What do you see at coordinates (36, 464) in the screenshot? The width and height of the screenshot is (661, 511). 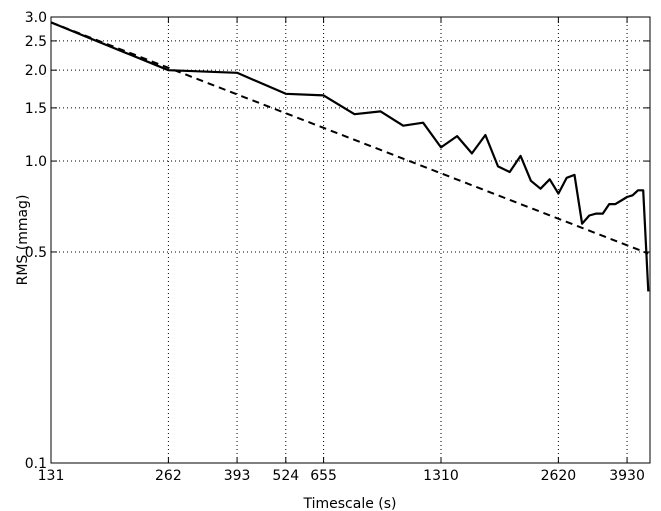 I see `y-tick-label: 0.1` at bounding box center [36, 464].